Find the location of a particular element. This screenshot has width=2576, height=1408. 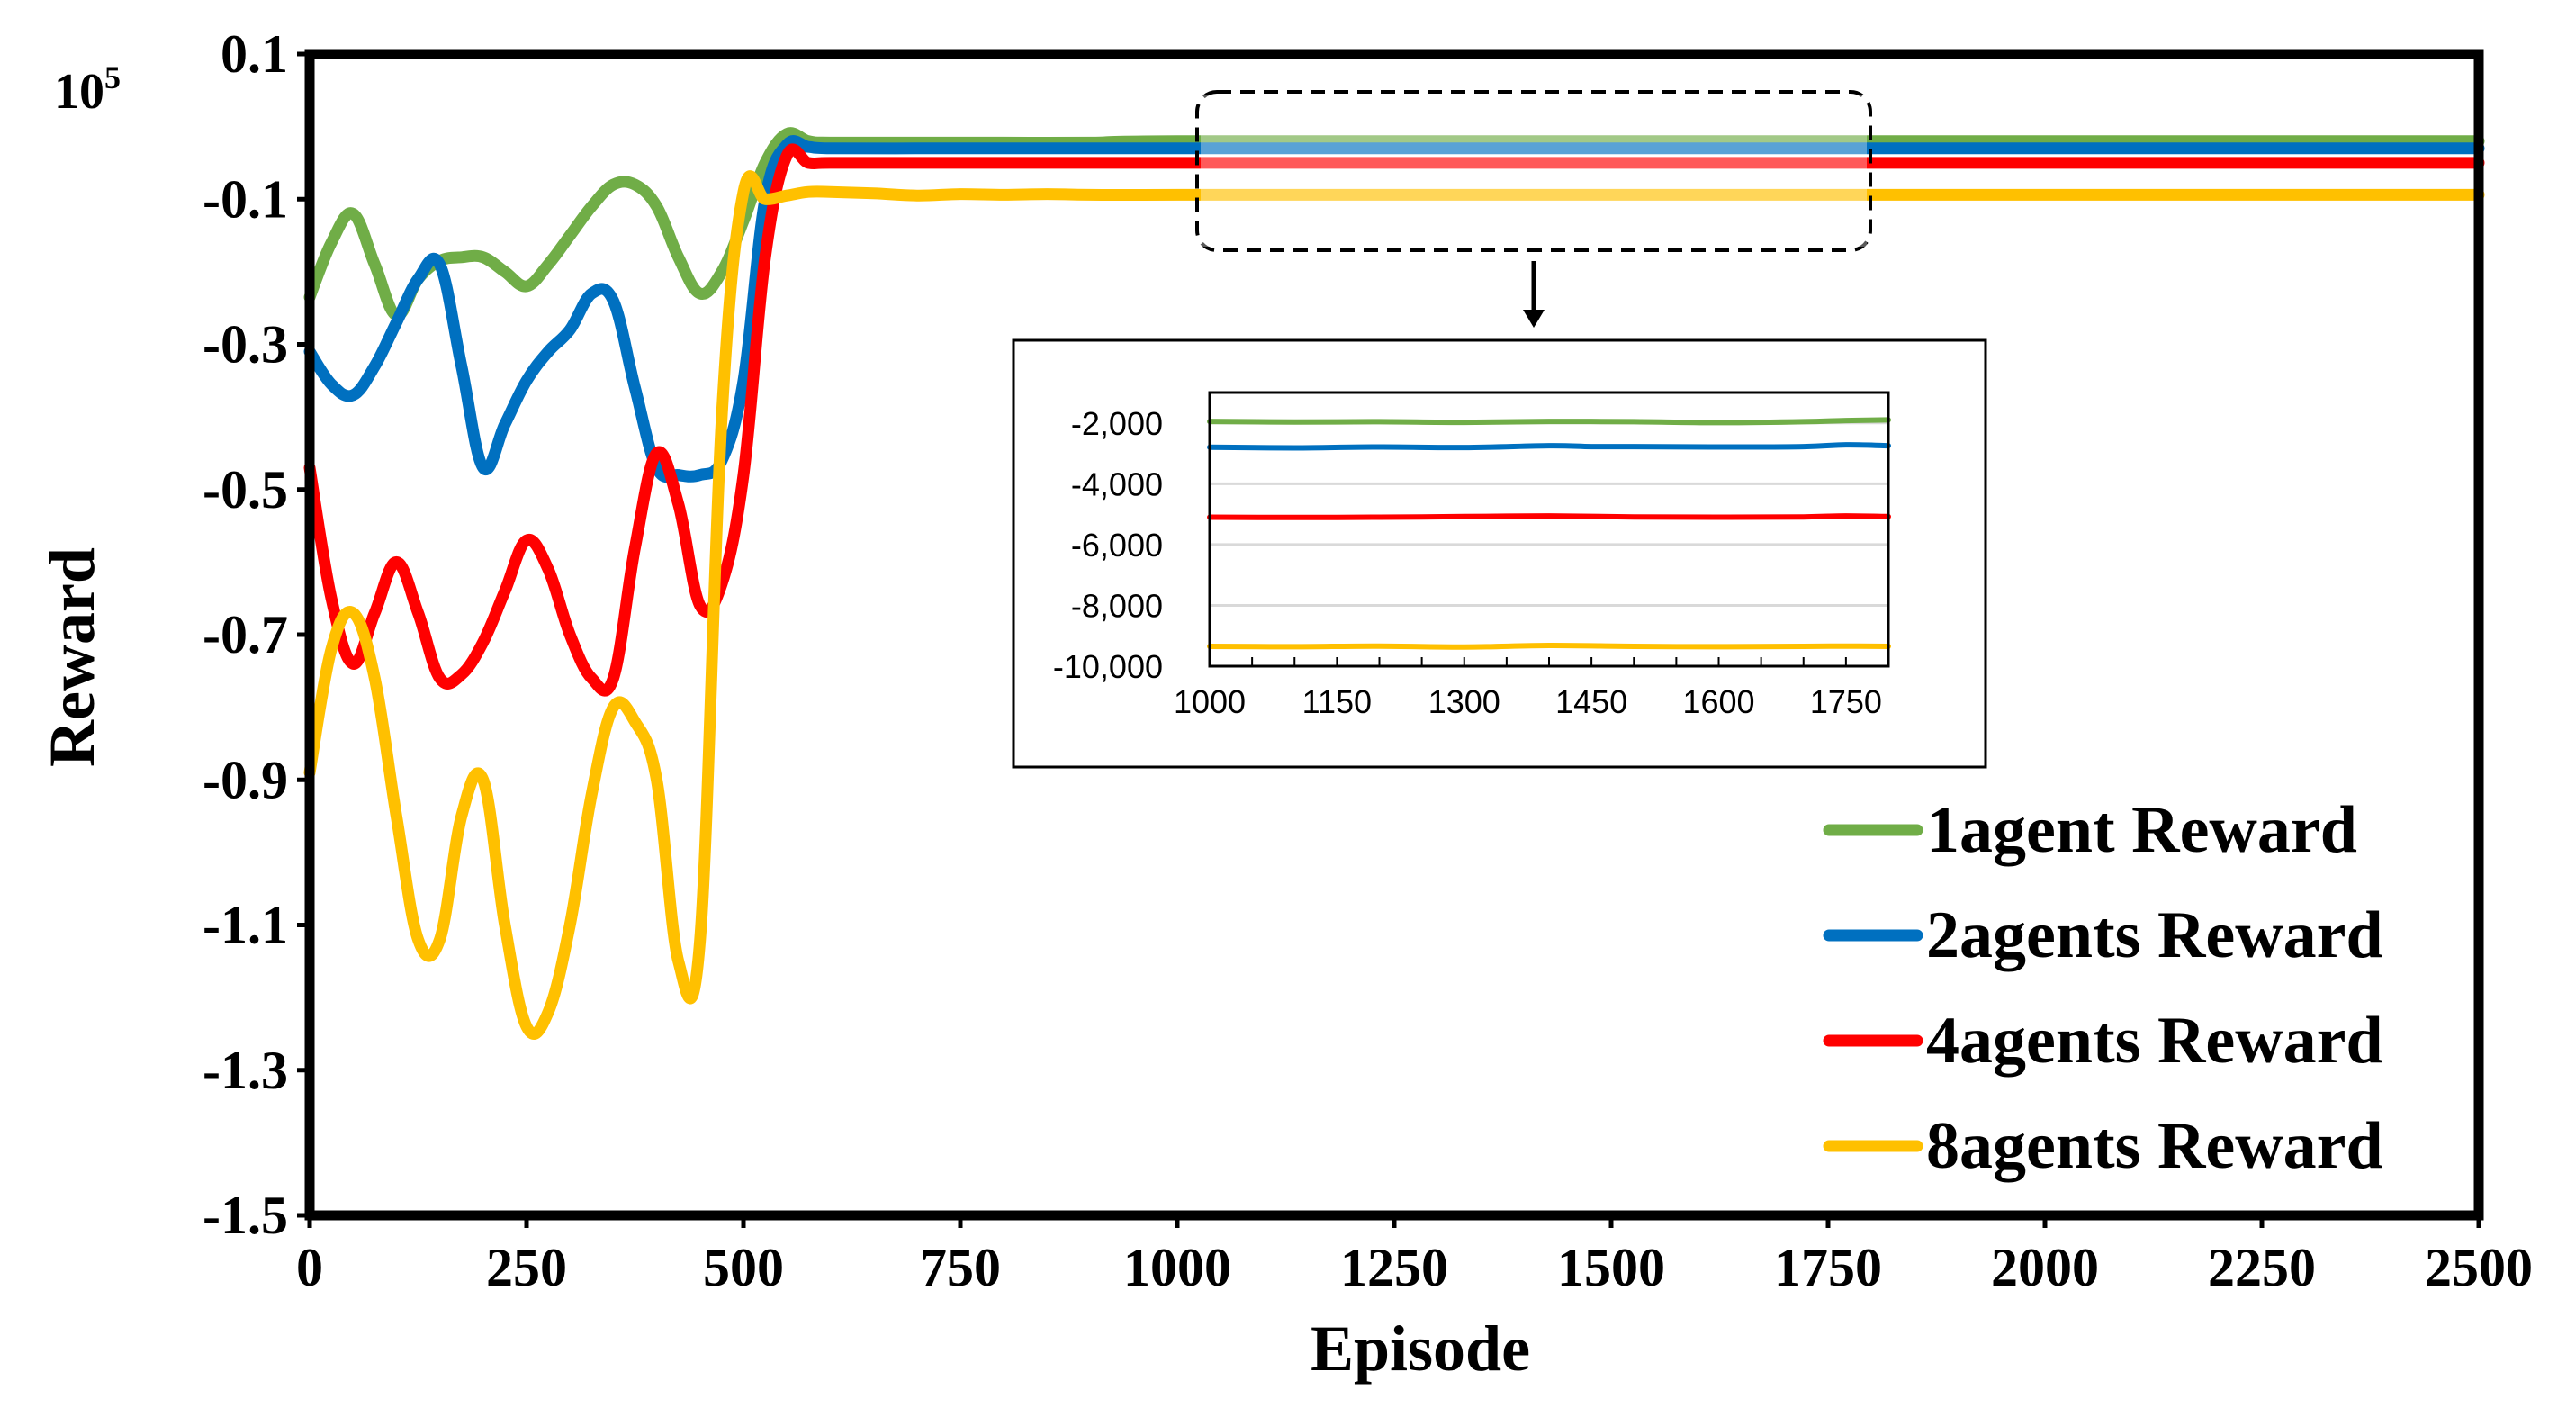

zoom-region-box is located at coordinates (1533, 171).